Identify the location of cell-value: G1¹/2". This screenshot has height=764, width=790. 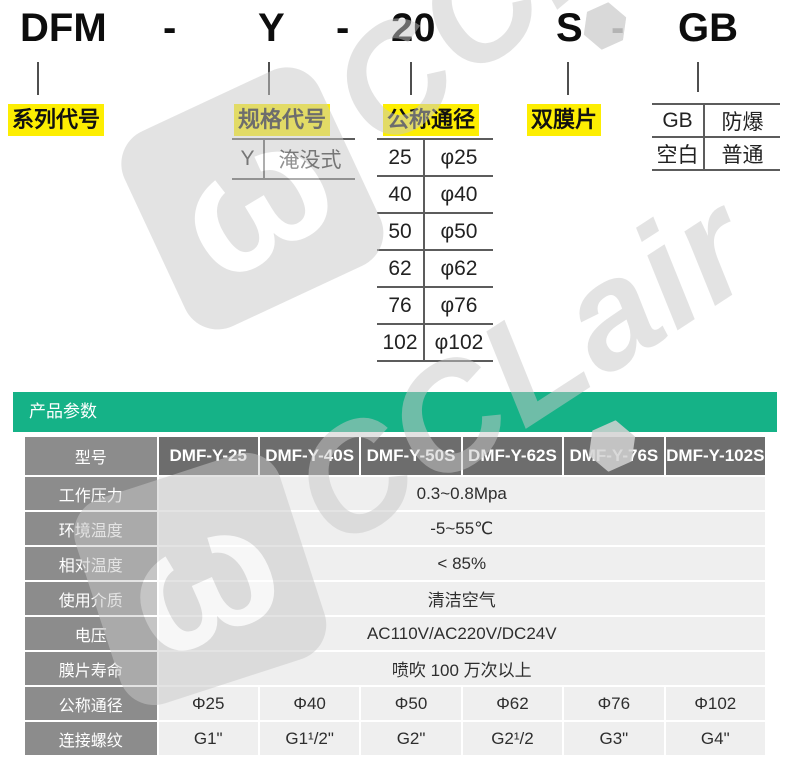
(309, 738).